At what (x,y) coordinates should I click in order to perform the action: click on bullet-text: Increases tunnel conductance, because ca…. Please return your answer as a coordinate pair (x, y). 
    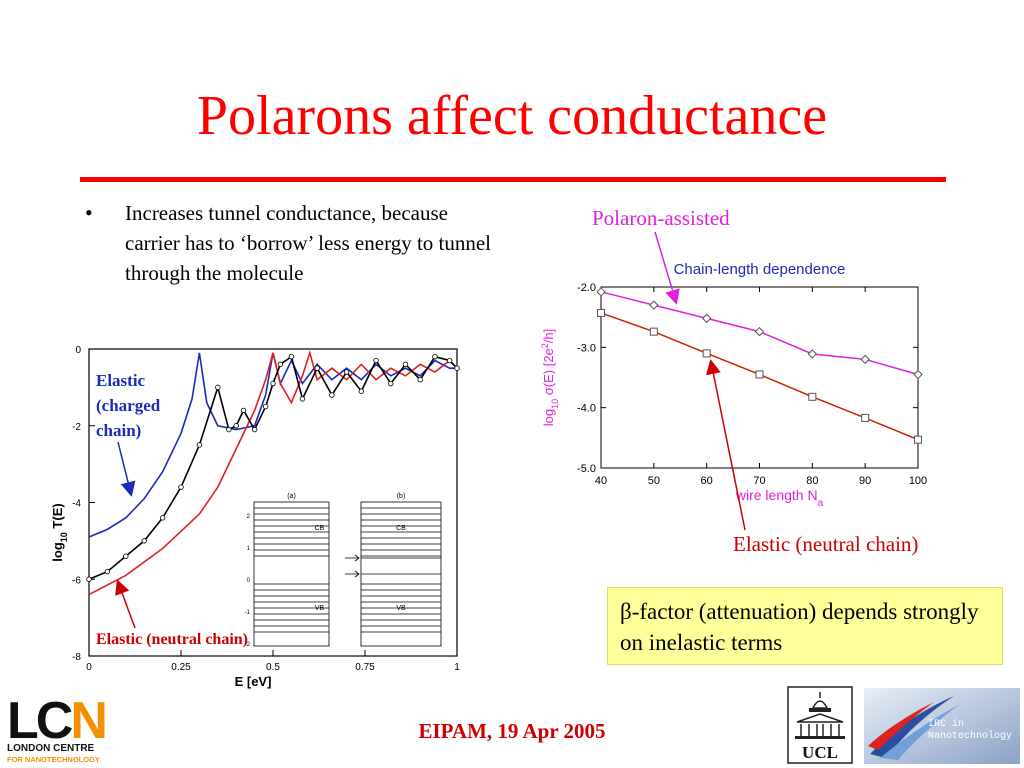
    Looking at the image, I should click on (308, 243).